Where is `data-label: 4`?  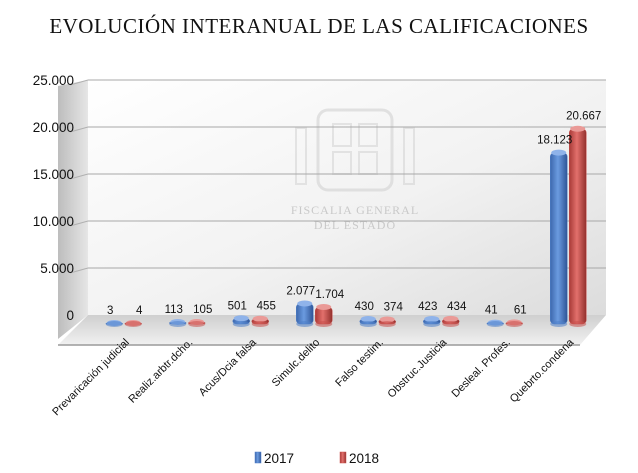
data-label: 4 is located at coordinates (139, 311).